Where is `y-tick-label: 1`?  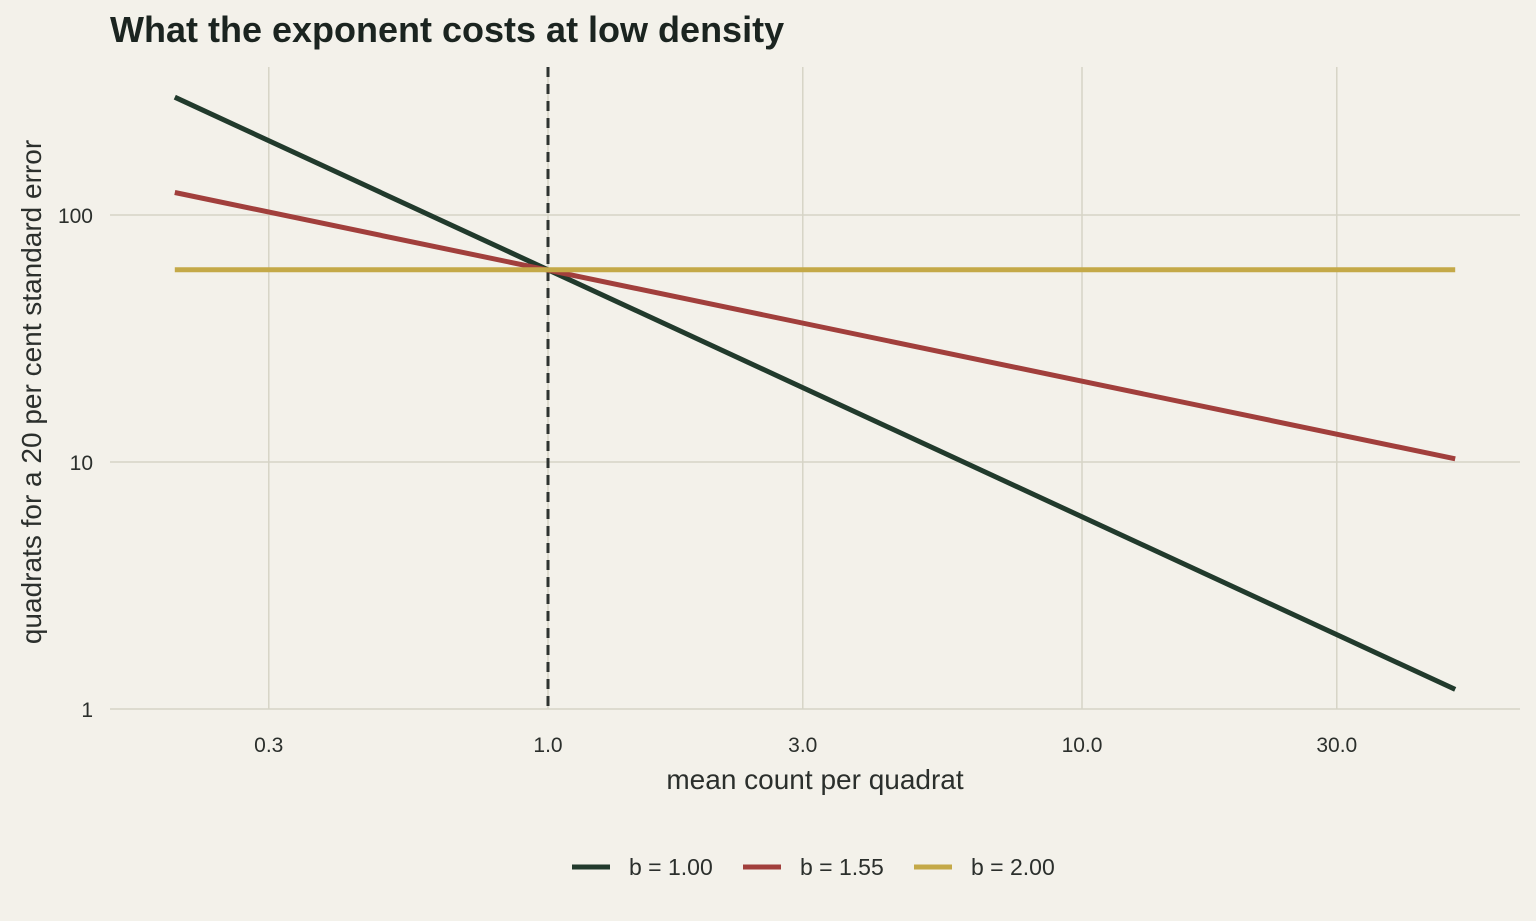
y-tick-label: 1 is located at coordinates (87, 710).